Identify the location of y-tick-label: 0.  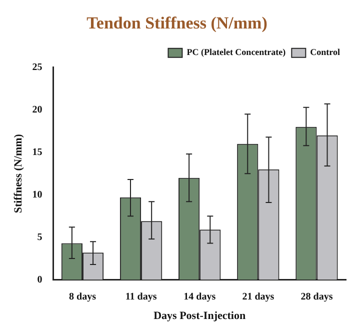
(39, 280).